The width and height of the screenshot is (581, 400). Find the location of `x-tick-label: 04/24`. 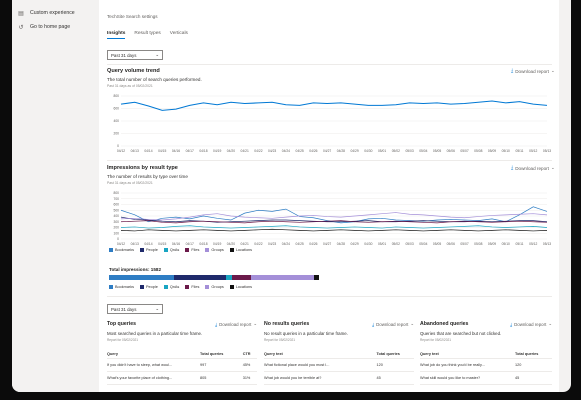

x-tick-label: 04/24 is located at coordinates (286, 244).